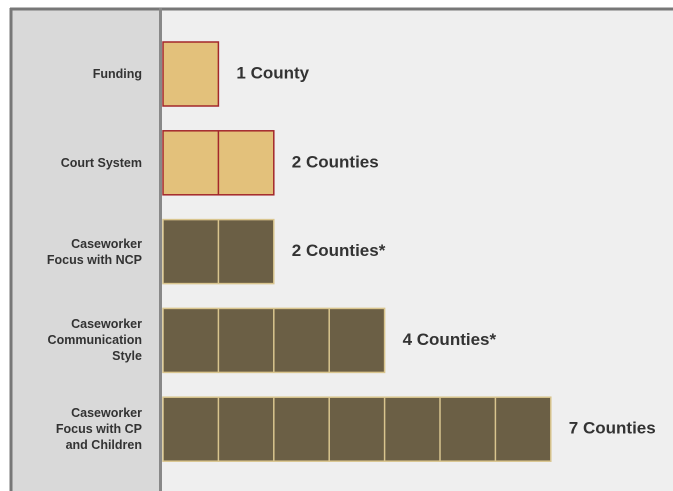 The width and height of the screenshot is (673, 491). Describe the element at coordinates (612, 428) in the screenshot. I see `value-label: 7 Counties` at that location.